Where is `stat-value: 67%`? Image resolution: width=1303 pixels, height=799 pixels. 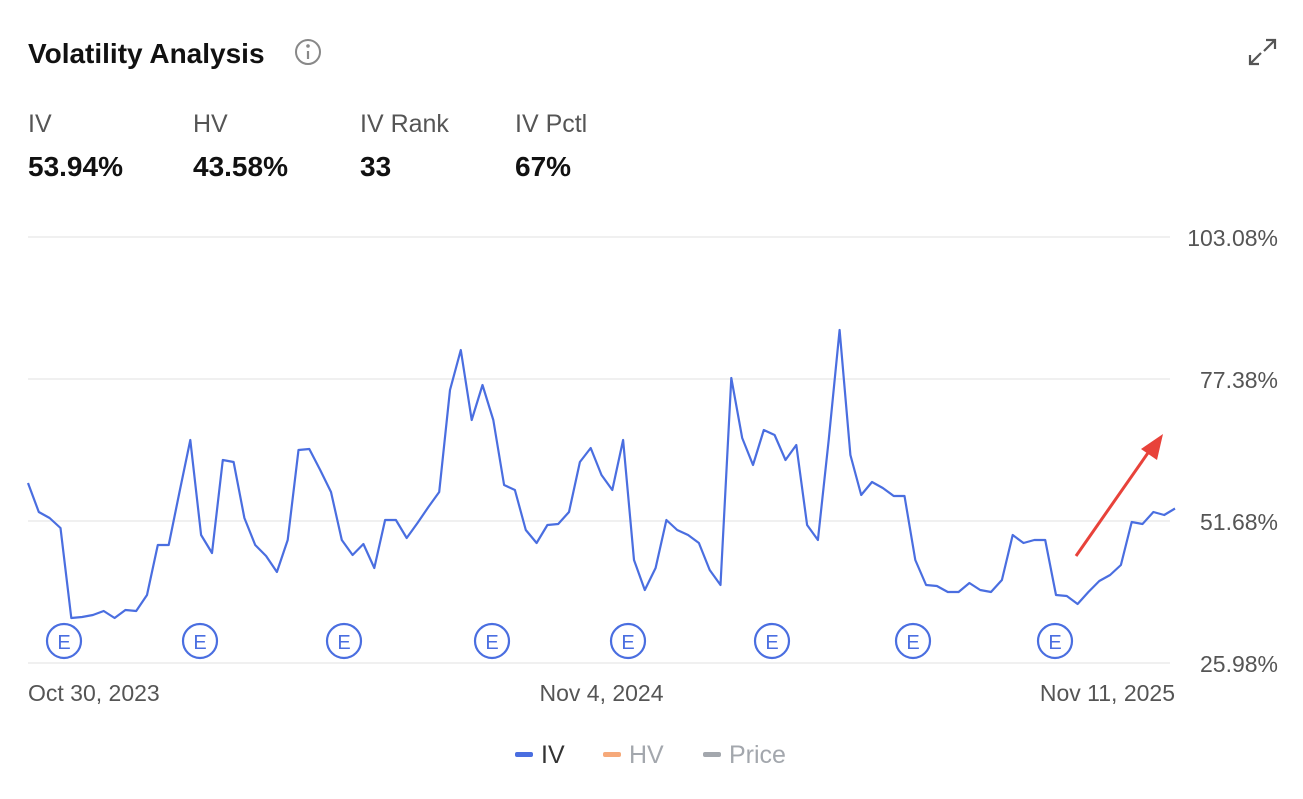
stat-value: 67% is located at coordinates (543, 166).